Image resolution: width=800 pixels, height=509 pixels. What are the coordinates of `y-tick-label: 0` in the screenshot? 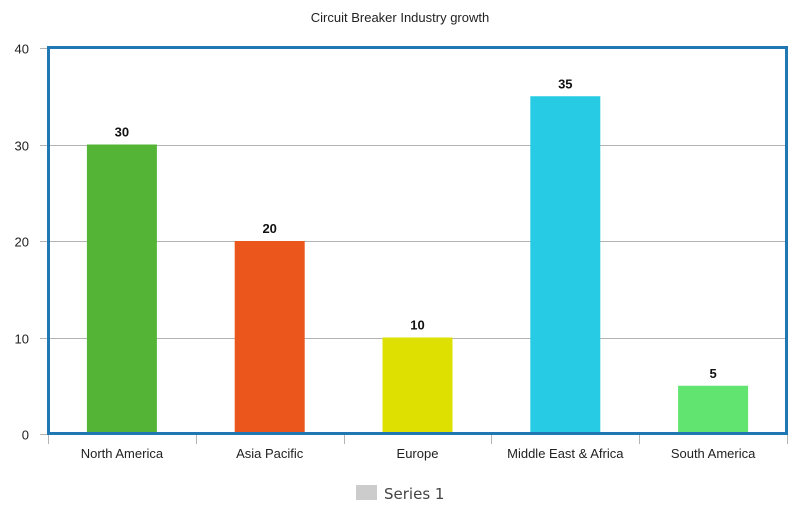 It's located at (25, 435).